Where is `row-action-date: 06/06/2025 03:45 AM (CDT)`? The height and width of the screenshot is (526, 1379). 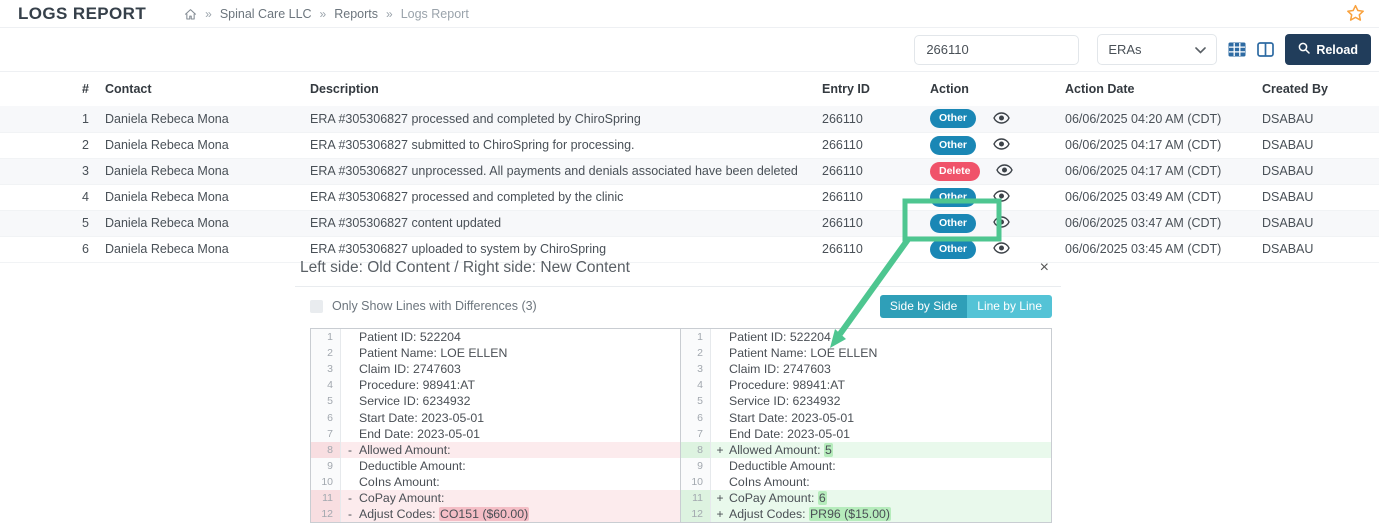 row-action-date: 06/06/2025 03:45 AM (CDT) is located at coordinates (1143, 249).